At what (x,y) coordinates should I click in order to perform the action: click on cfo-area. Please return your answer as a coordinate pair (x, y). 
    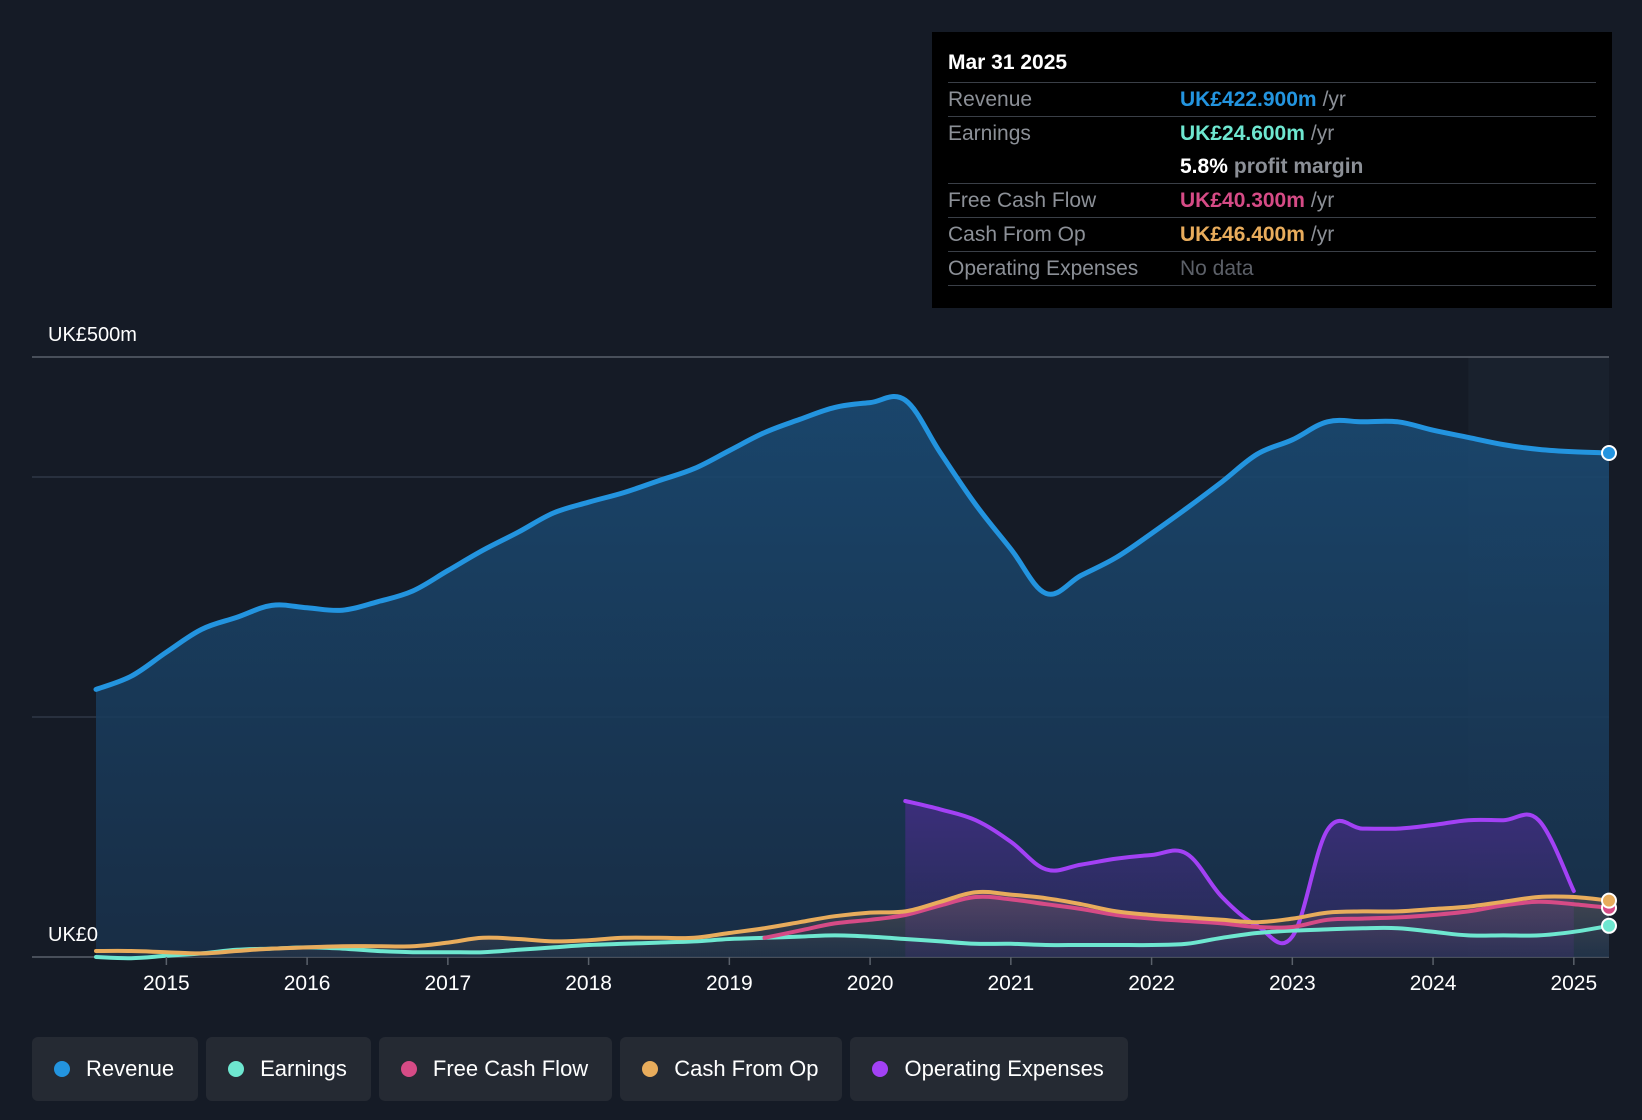
    Looking at the image, I should click on (852, 924).